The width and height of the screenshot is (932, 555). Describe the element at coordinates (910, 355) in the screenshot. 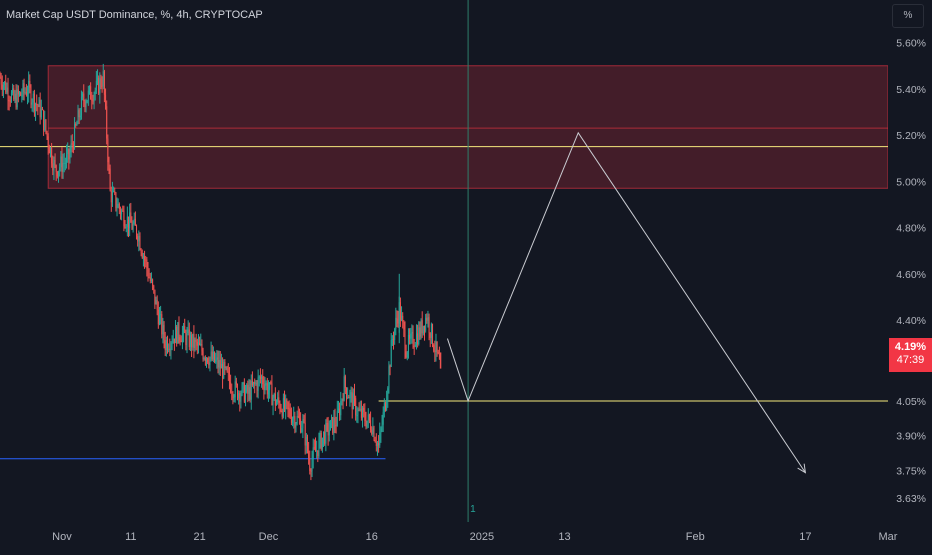

I see `last-price-badge: 4.19% 47:39` at that location.